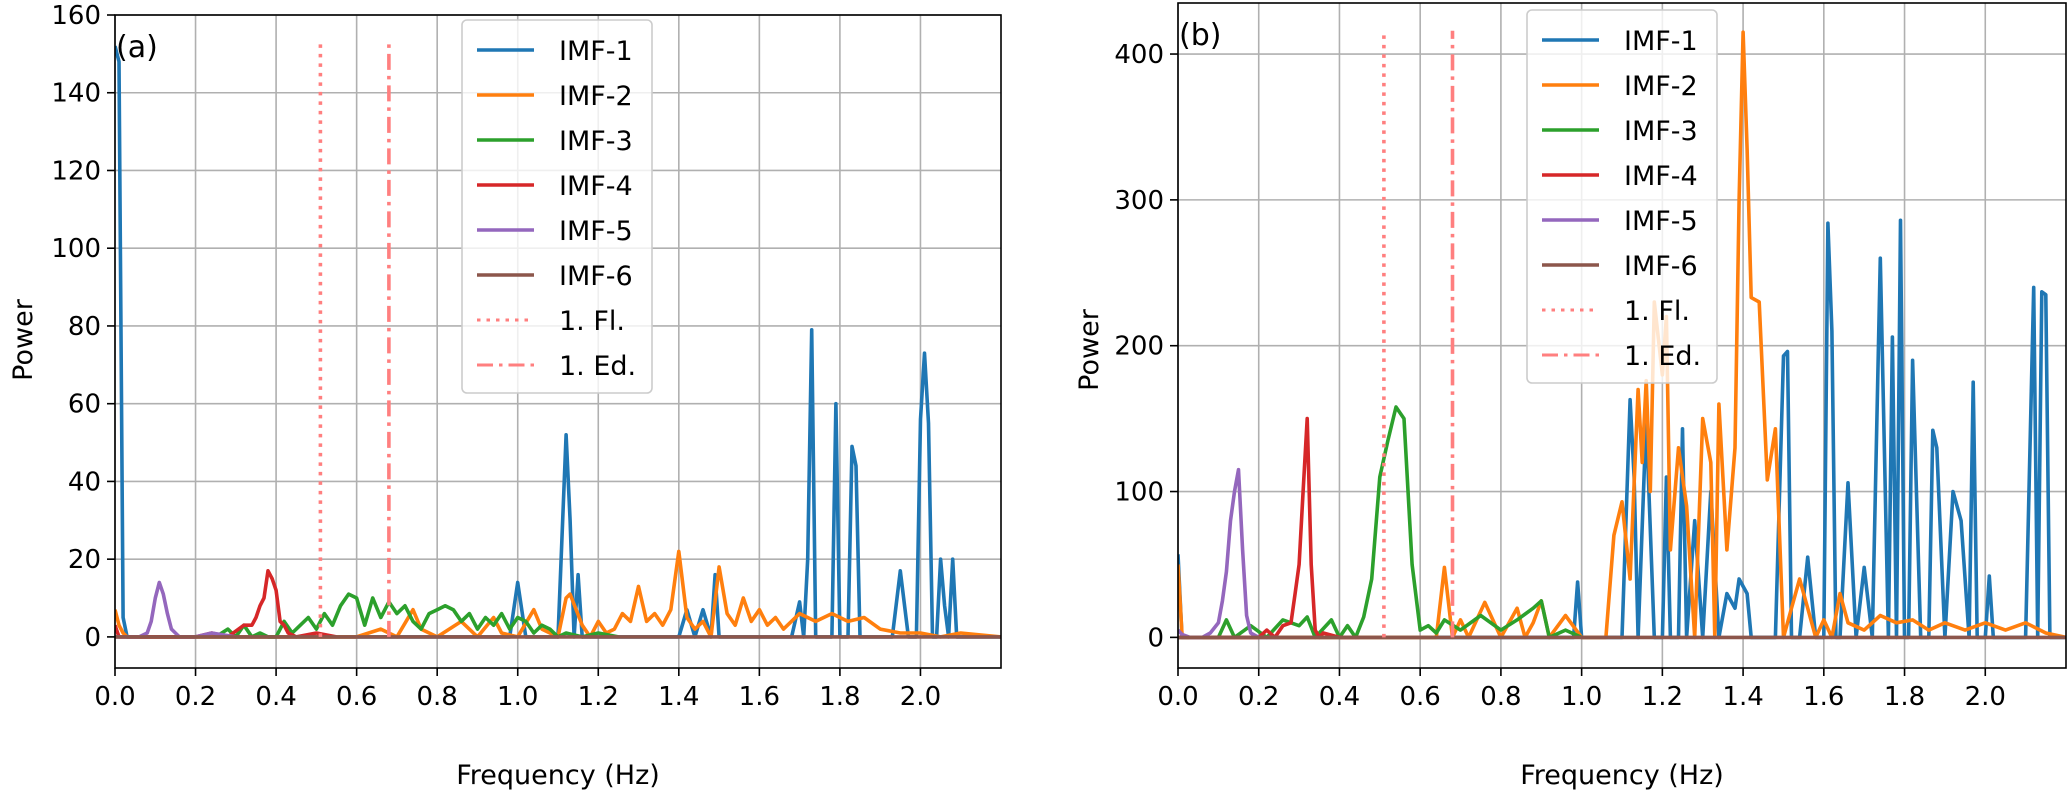  What do you see at coordinates (1200, 35) in the screenshot?
I see `panel-label: (b)` at bounding box center [1200, 35].